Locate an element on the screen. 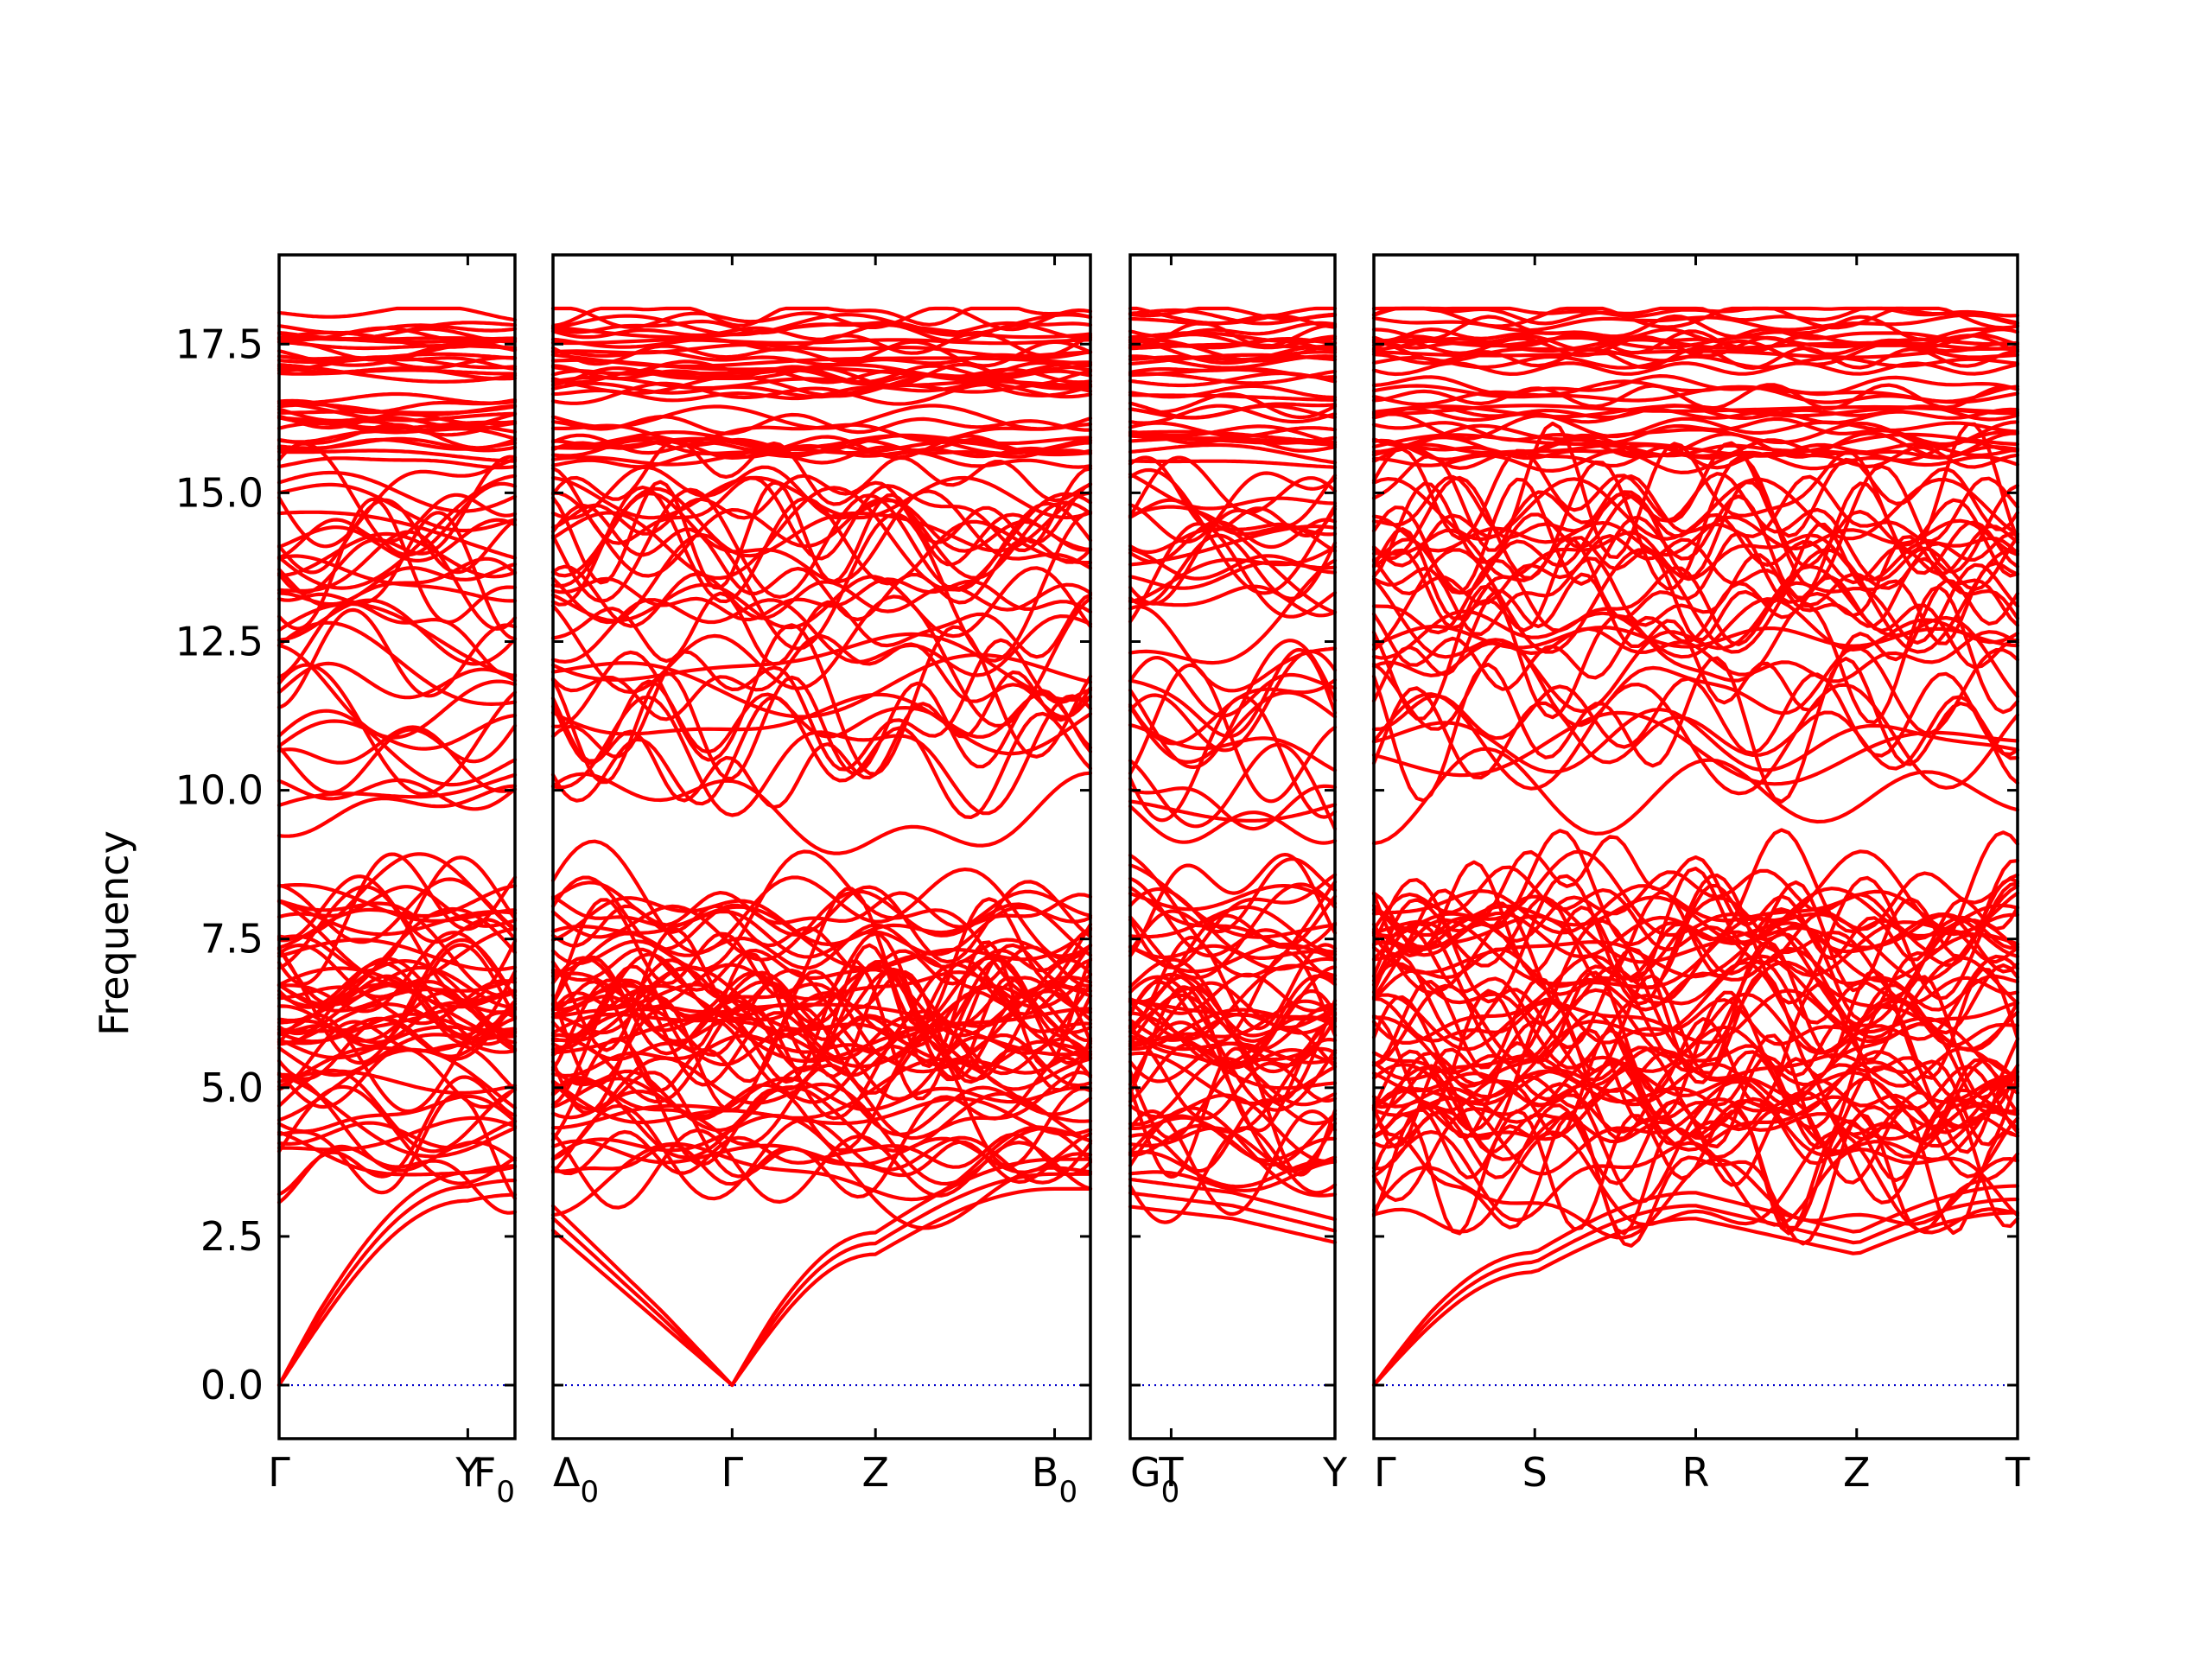 The width and height of the screenshot is (2212, 1659). x-tick-label: B0 is located at coordinates (1054, 1479).